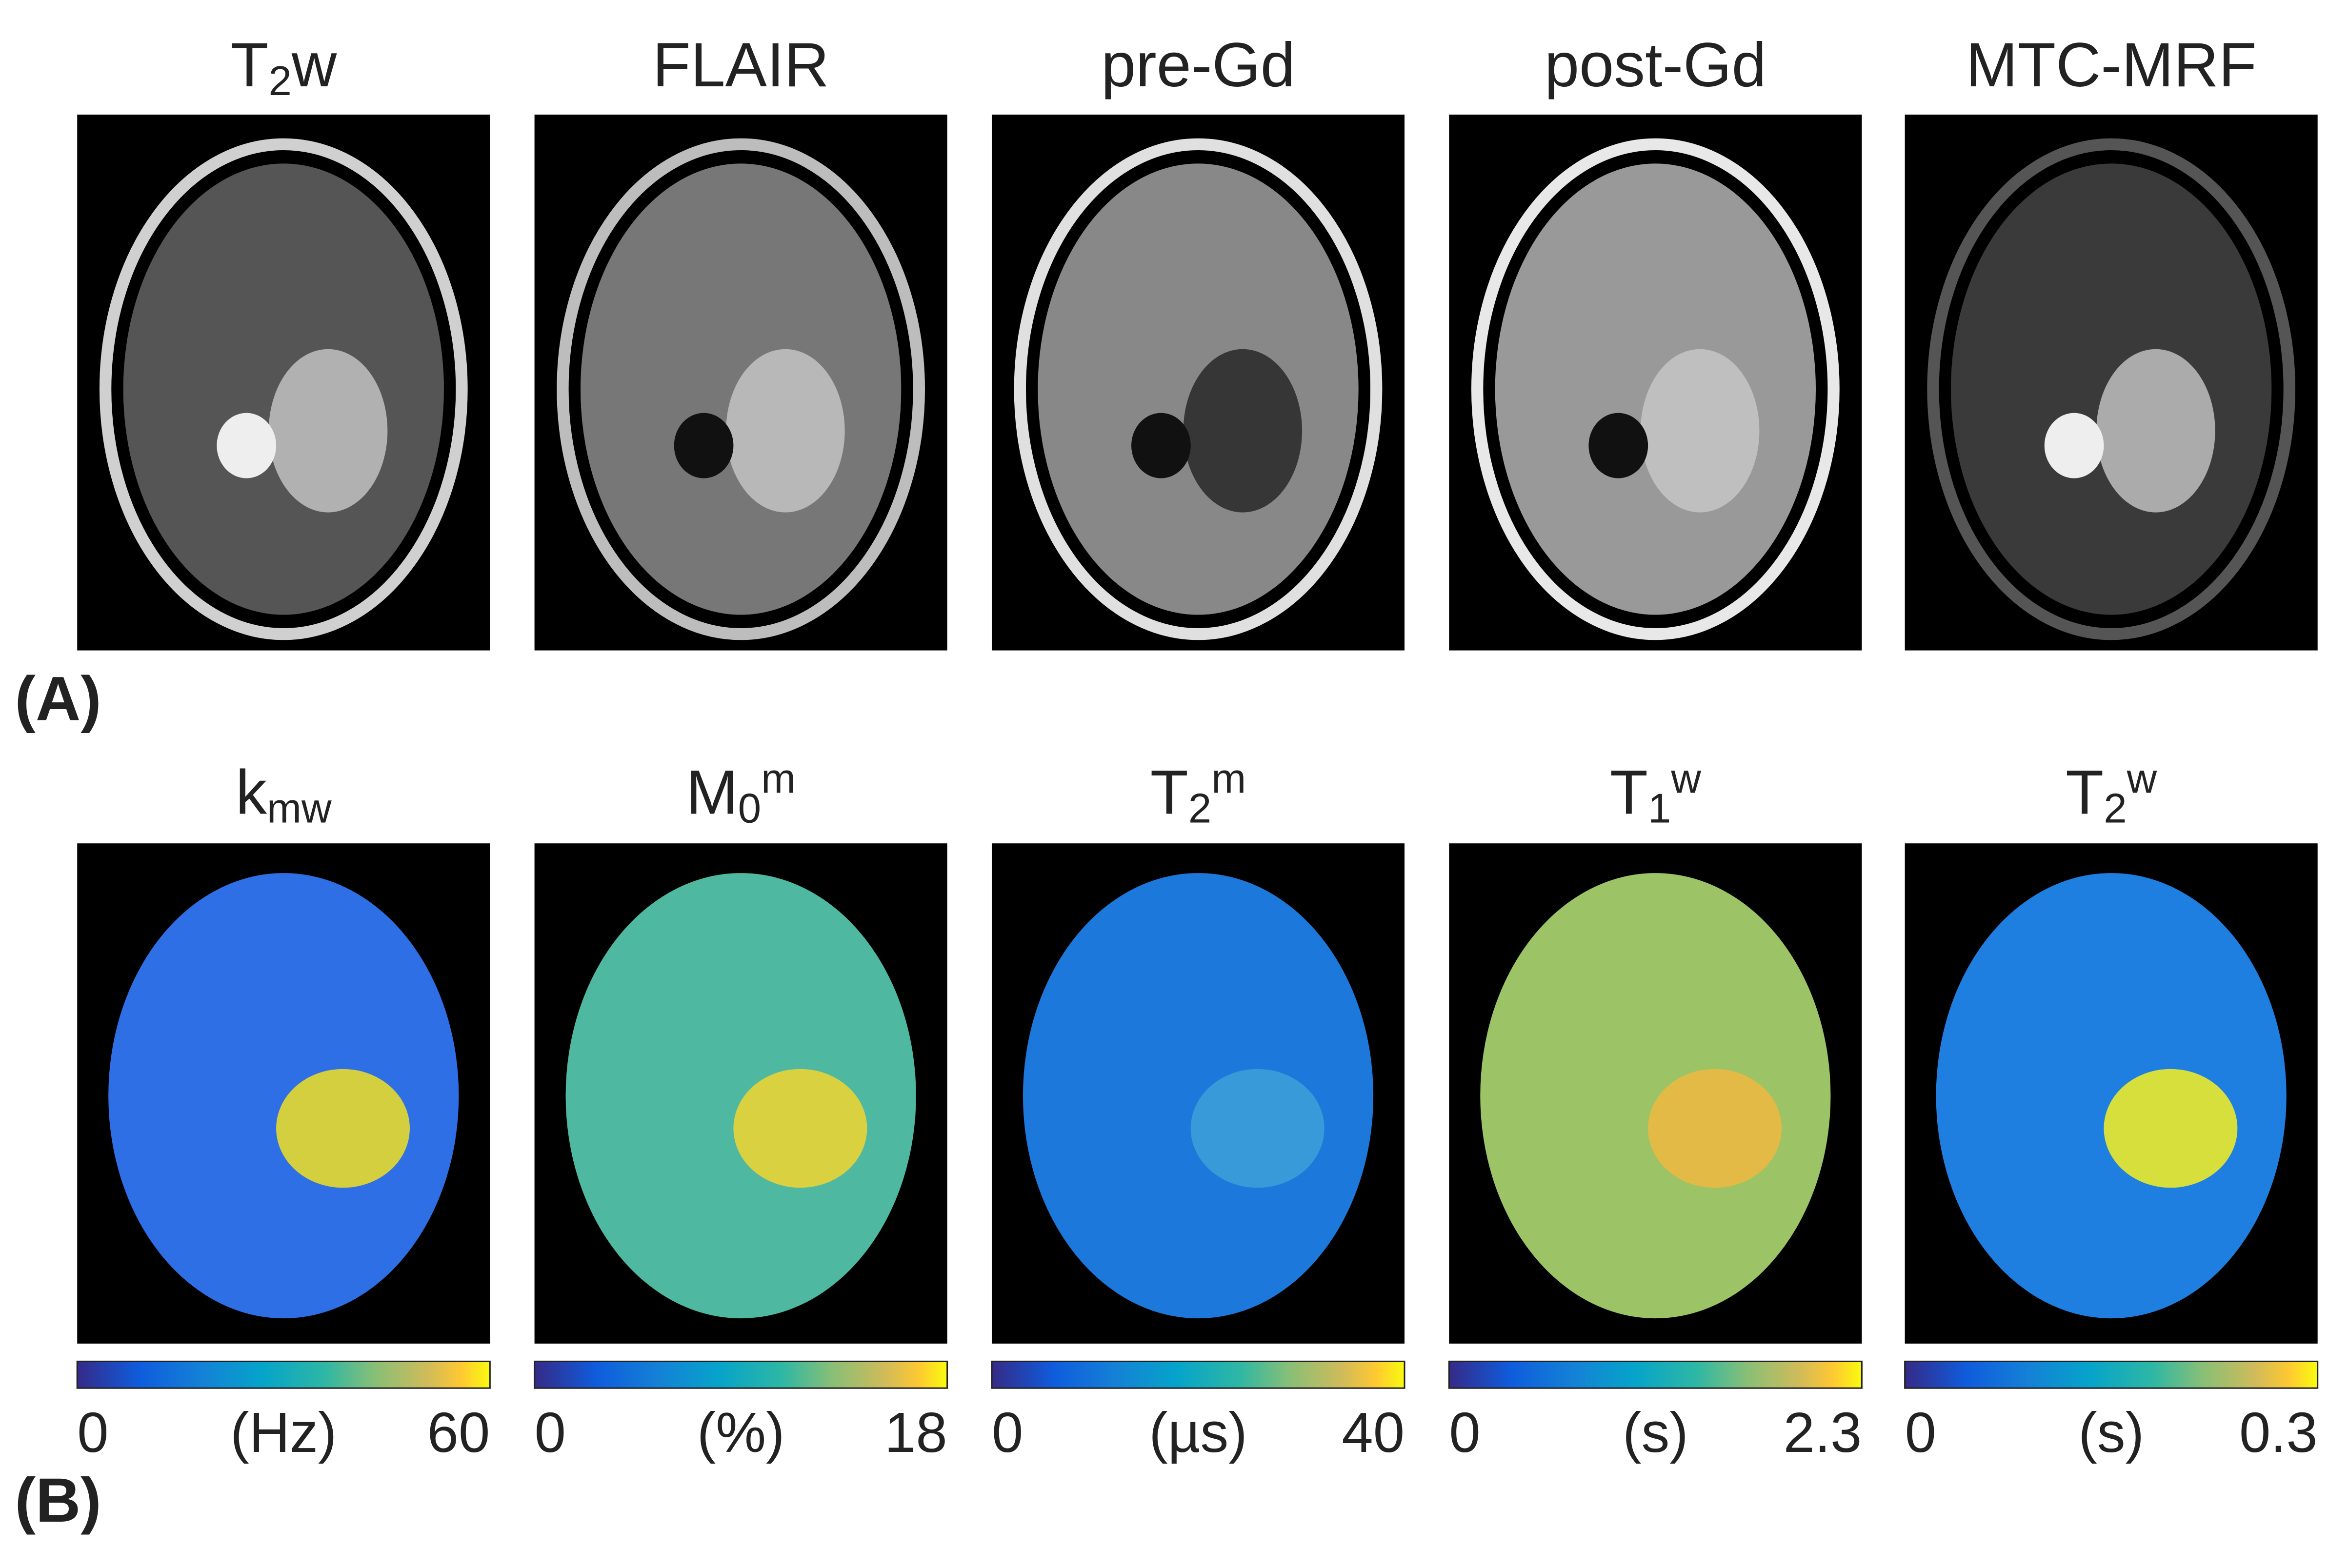 Image resolution: width=2328 pixels, height=1568 pixels. What do you see at coordinates (458, 1432) in the screenshot?
I see `colorbar-max: 60` at bounding box center [458, 1432].